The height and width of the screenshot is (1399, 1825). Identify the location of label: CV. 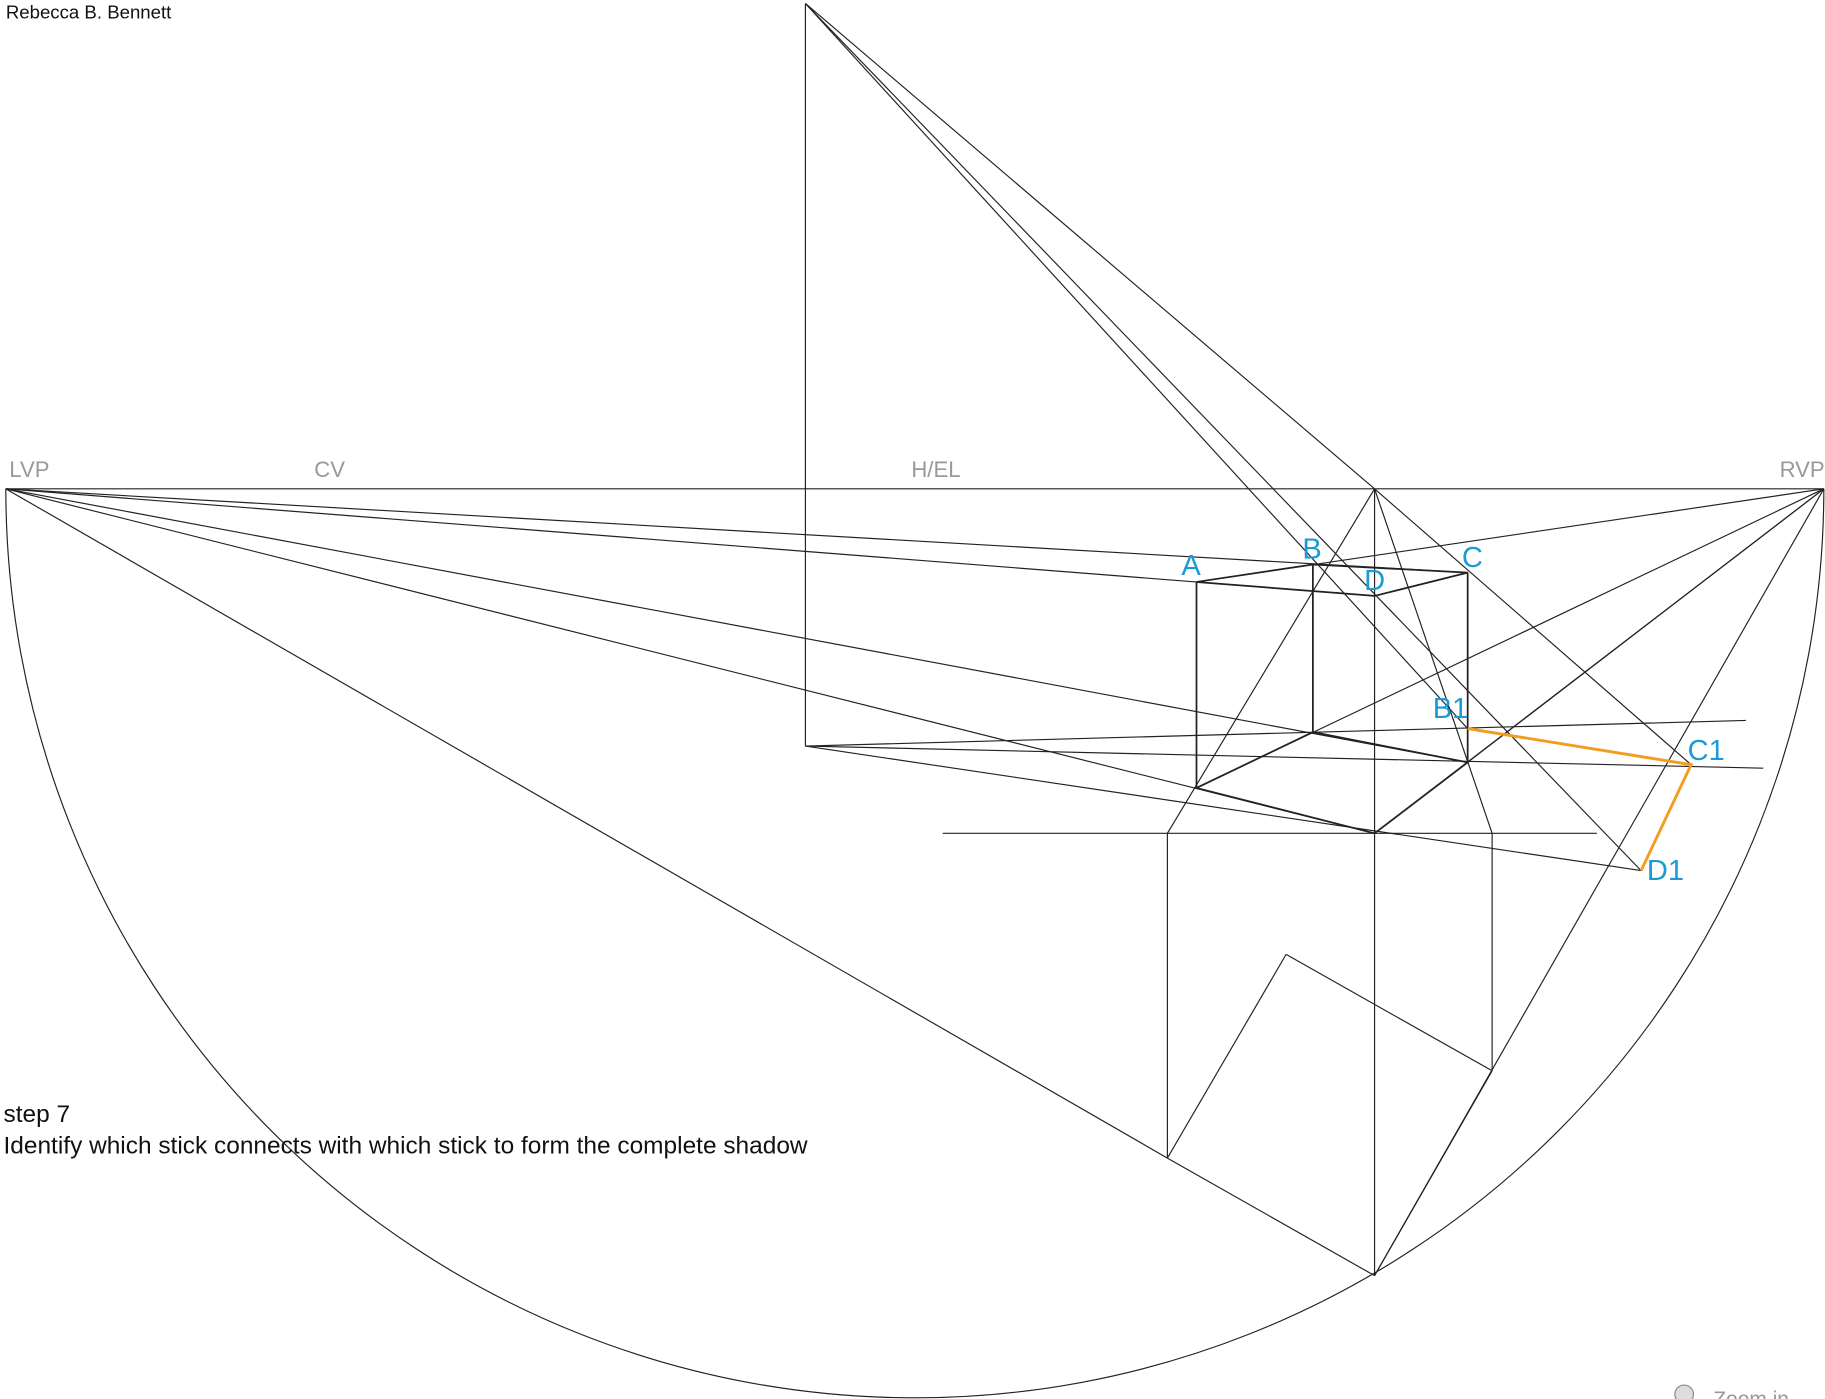
(329, 469).